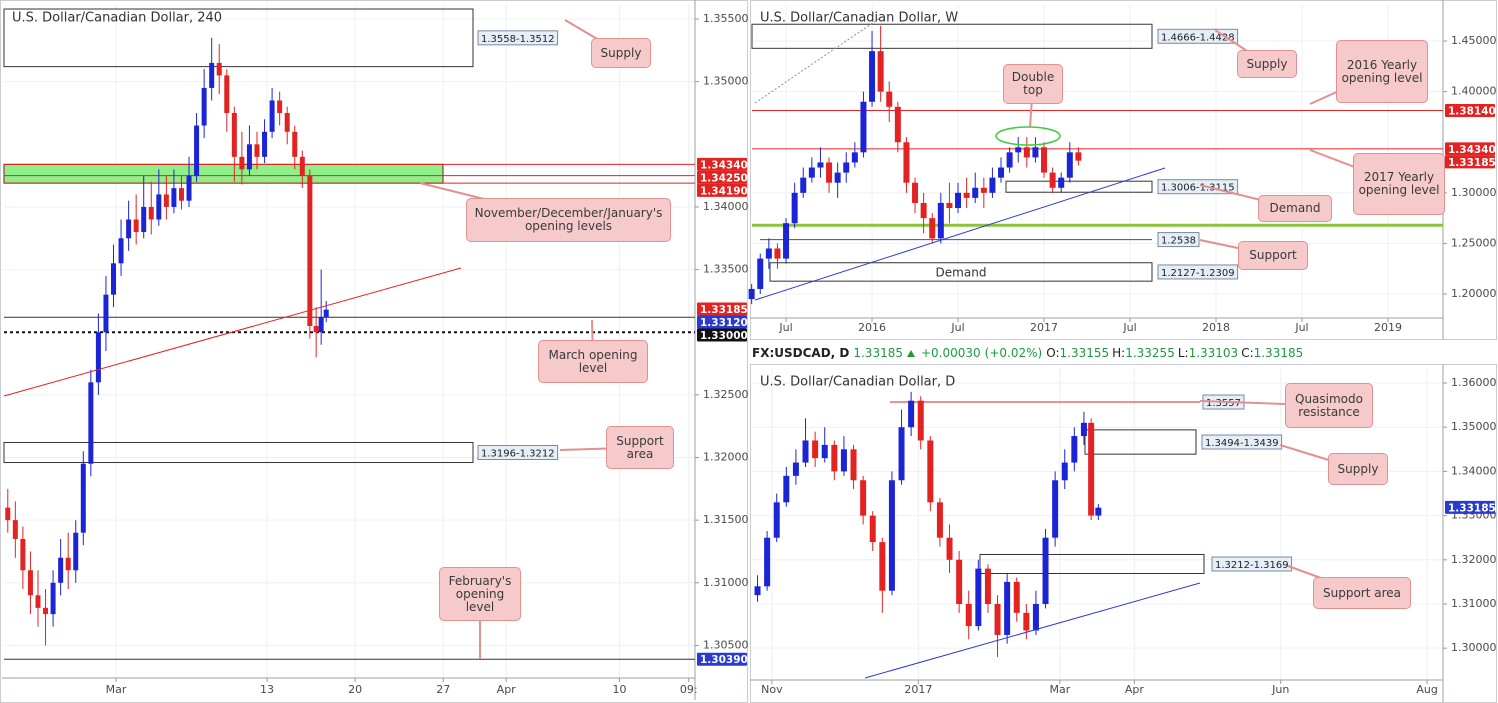  What do you see at coordinates (1382, 71) in the screenshot?
I see `callout: 2016 Yearly opening level` at bounding box center [1382, 71].